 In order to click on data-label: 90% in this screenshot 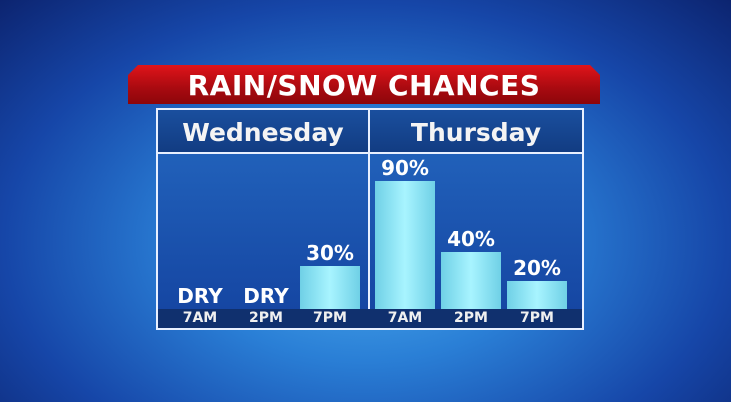, I will do `click(405, 168)`.